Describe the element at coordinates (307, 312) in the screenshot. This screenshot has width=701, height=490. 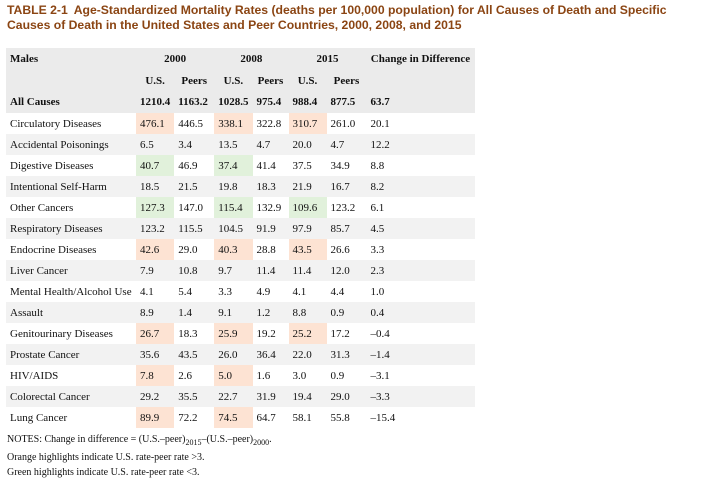
I see `value-us-2015: 8.8` at that location.